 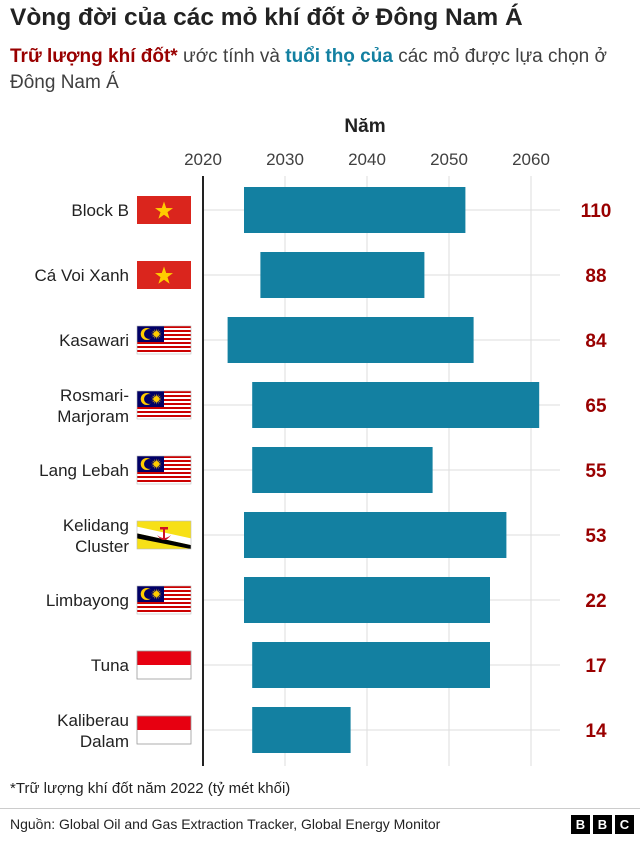 What do you see at coordinates (110, 665) in the screenshot?
I see `category-label: Tuna` at bounding box center [110, 665].